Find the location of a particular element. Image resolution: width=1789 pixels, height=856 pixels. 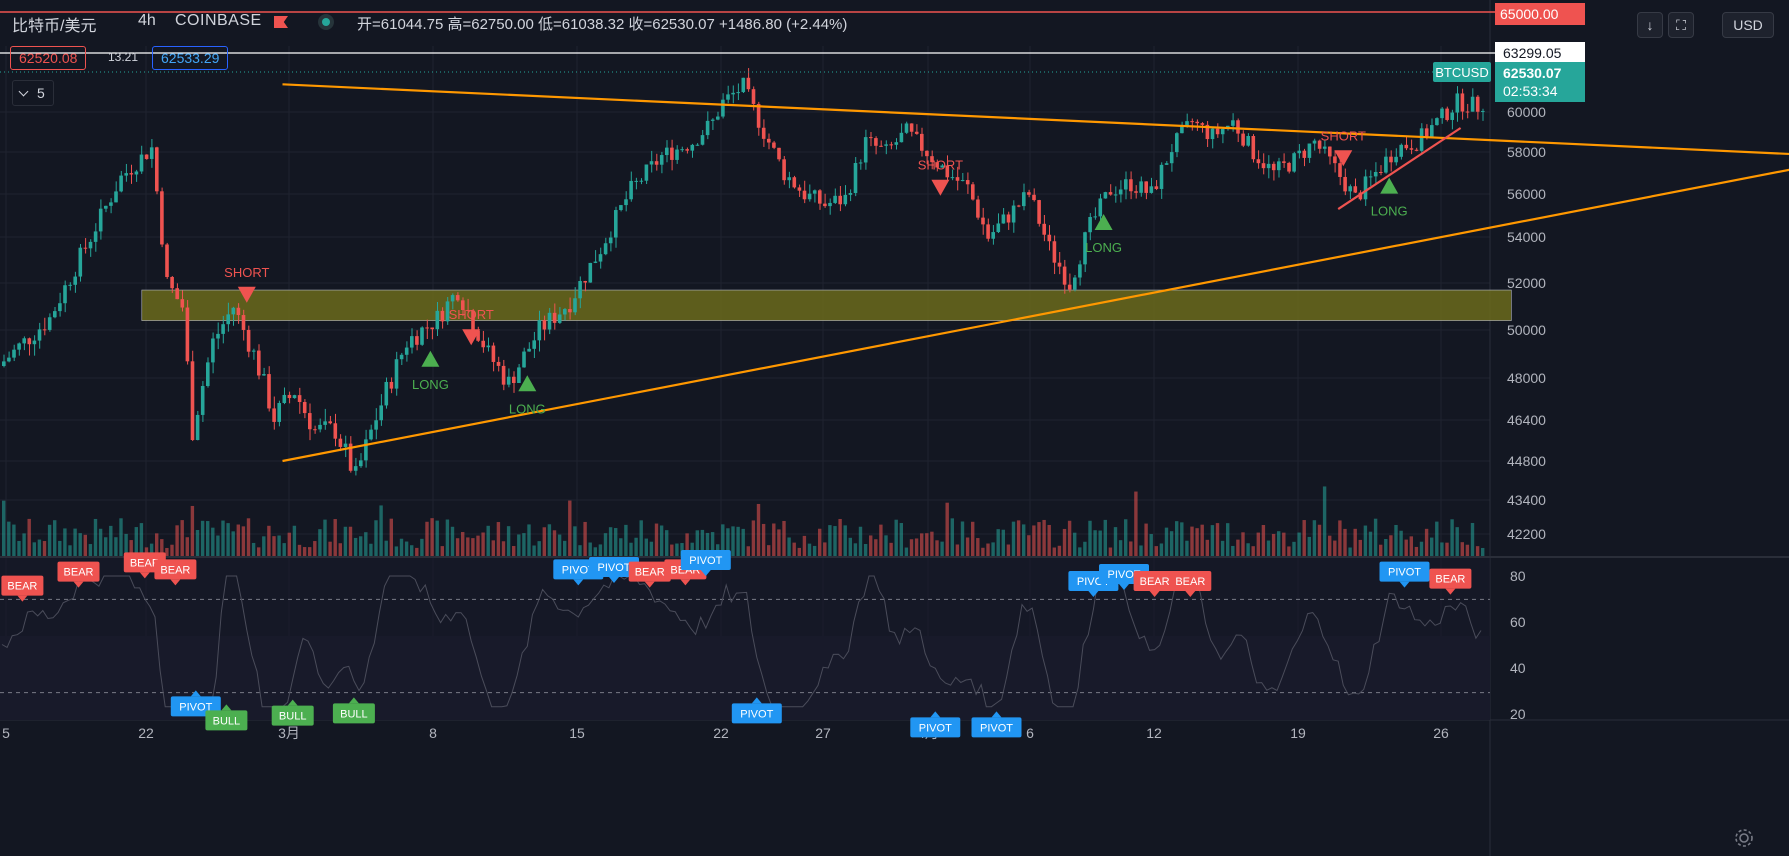

price-tick-label: 46400 is located at coordinates (1526, 420).